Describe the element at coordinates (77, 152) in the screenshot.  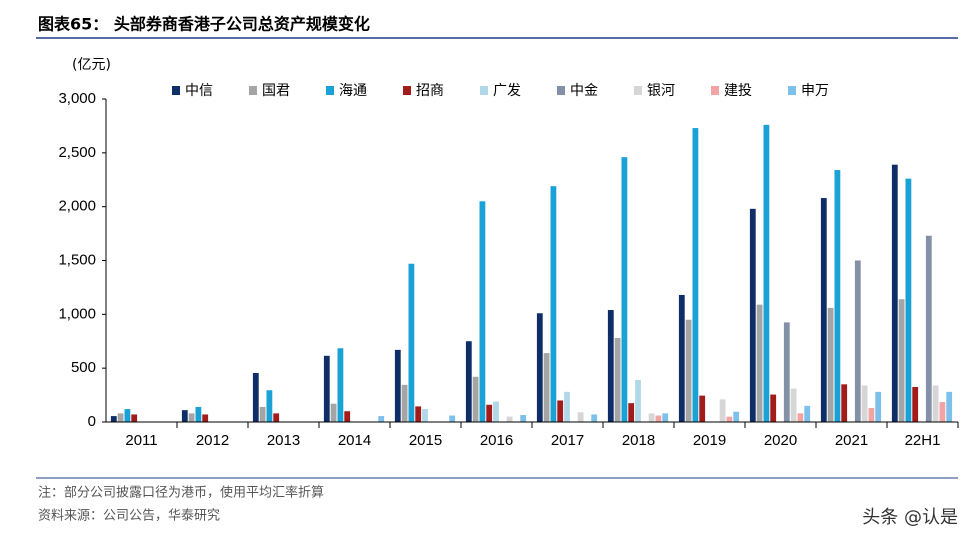
I see `y-tick-label: 2,500` at that location.